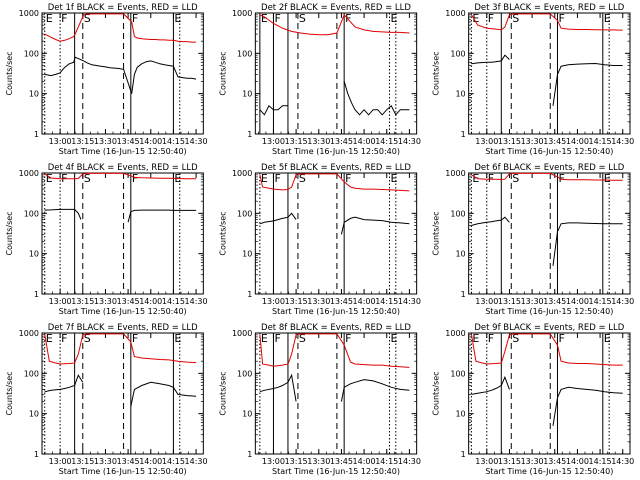 The image size is (640, 480). I want to click on panel-title: Det 7f BLACK = Events, RED = LLD, so click(123, 328).